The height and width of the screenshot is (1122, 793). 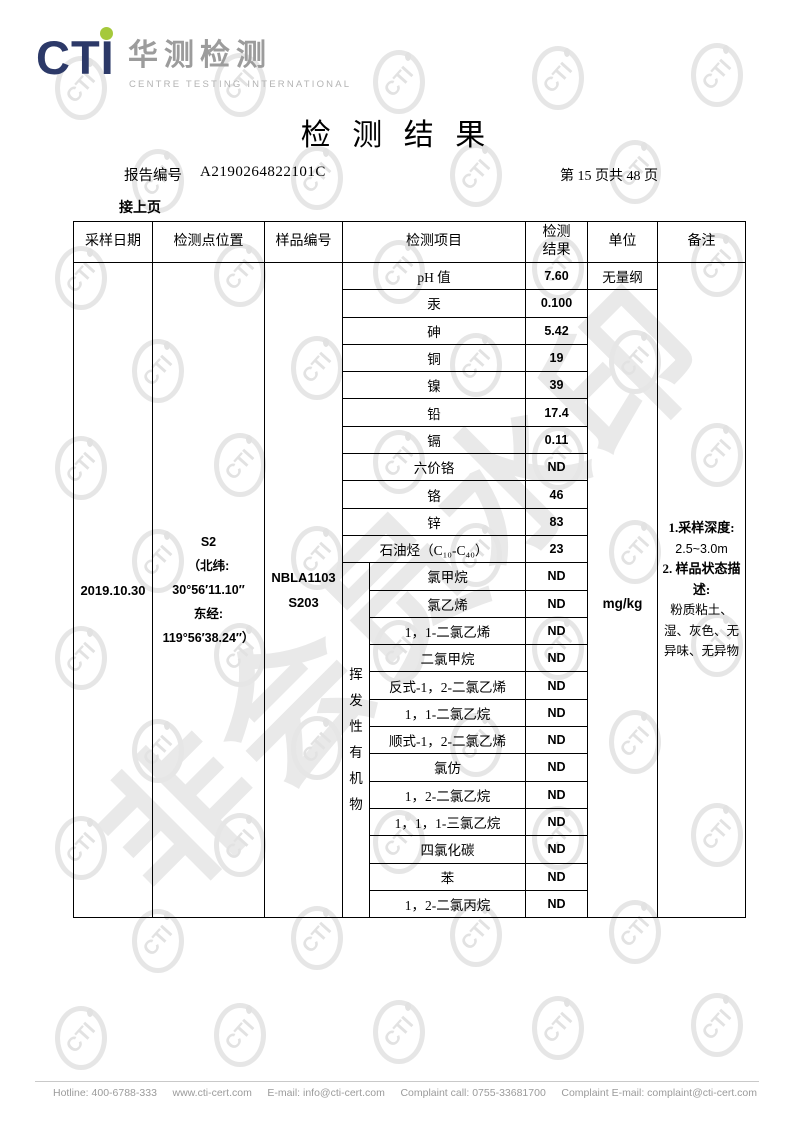 I want to click on test-result-cell: 7.60, so click(x=556, y=276).